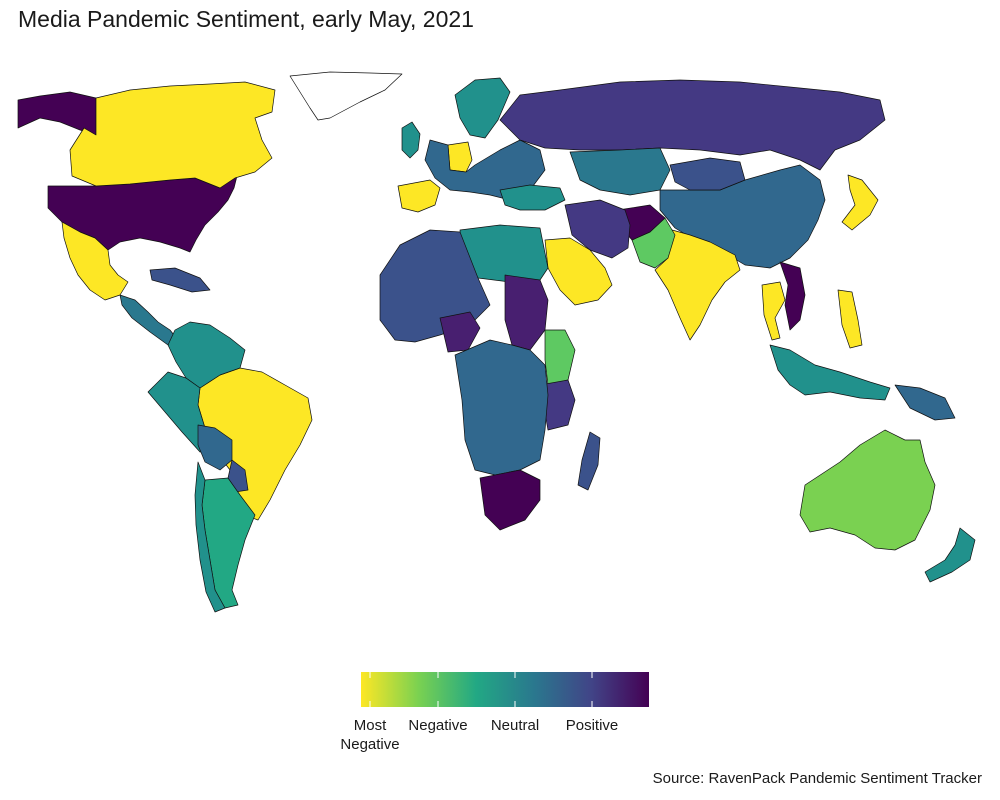 This screenshot has height=800, width=1000. I want to click on region-bolivia, so click(215, 447).